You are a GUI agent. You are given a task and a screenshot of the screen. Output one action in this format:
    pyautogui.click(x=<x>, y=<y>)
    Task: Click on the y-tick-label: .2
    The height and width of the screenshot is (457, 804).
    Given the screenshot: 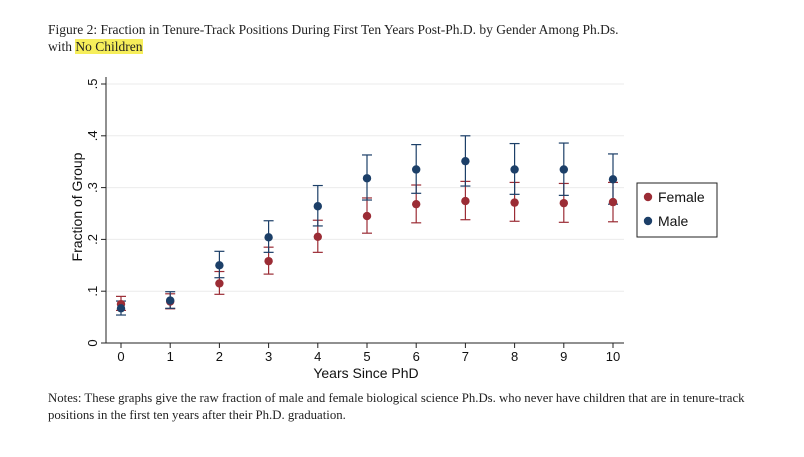 What is the action you would take?
    pyautogui.click(x=92, y=239)
    